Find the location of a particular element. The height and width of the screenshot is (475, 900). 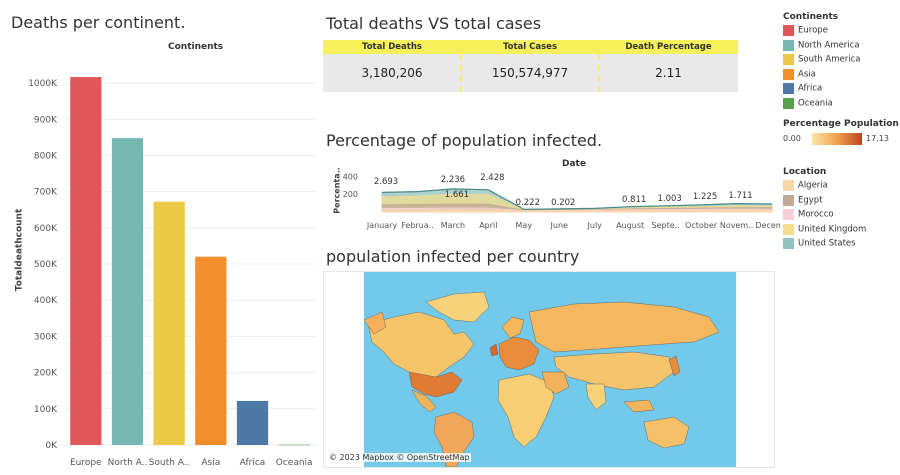

legend-location-algeria: Algeria is located at coordinates (805, 186).